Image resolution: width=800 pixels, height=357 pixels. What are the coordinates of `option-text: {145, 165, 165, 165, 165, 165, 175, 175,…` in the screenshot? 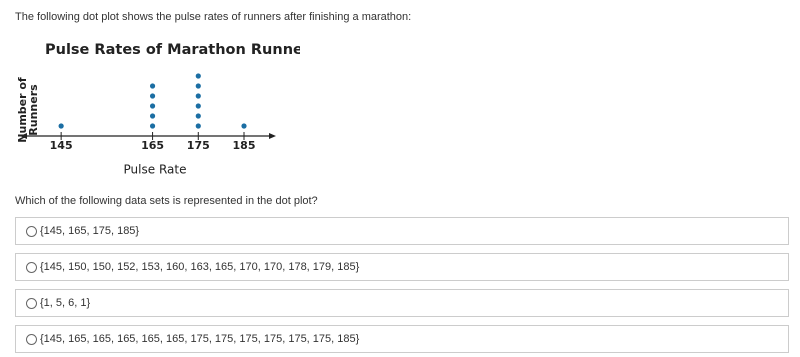 It's located at (200, 339).